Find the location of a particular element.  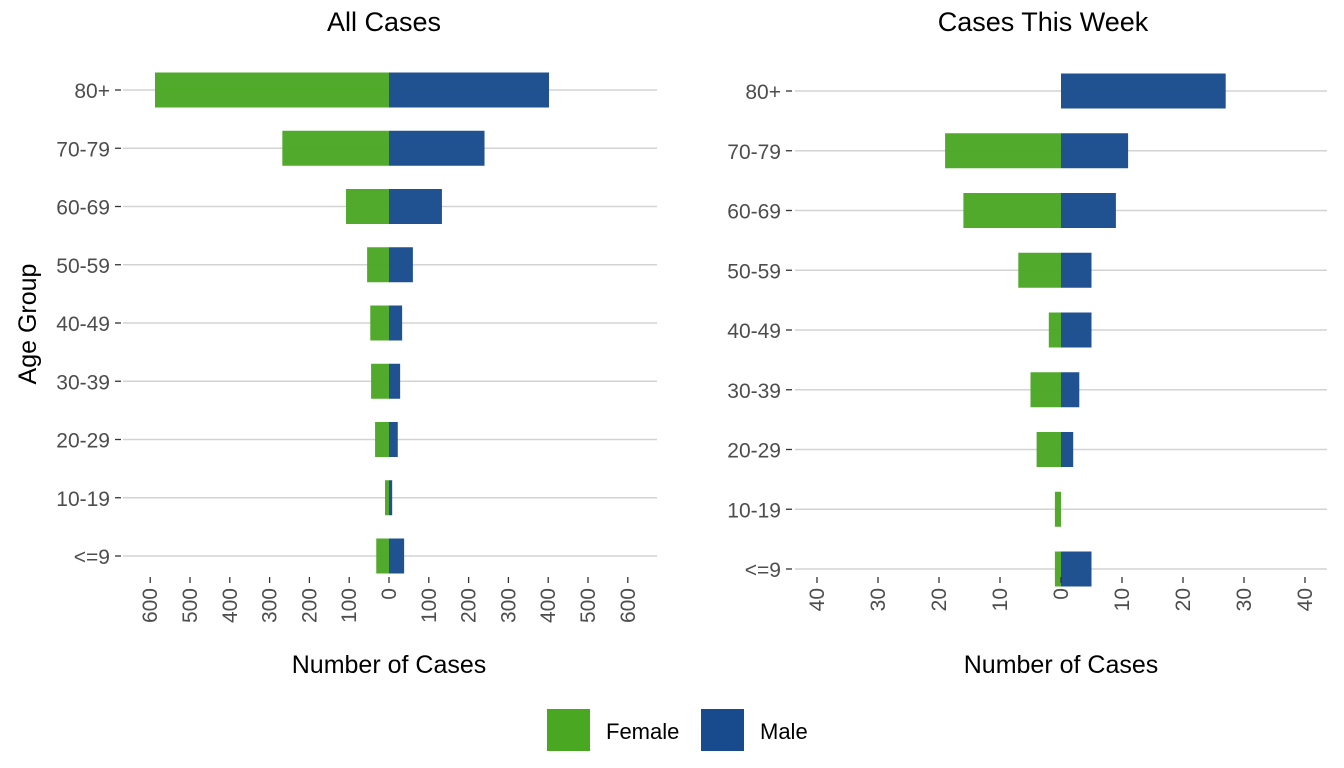

legend: Female Male is located at coordinates (677, 730).